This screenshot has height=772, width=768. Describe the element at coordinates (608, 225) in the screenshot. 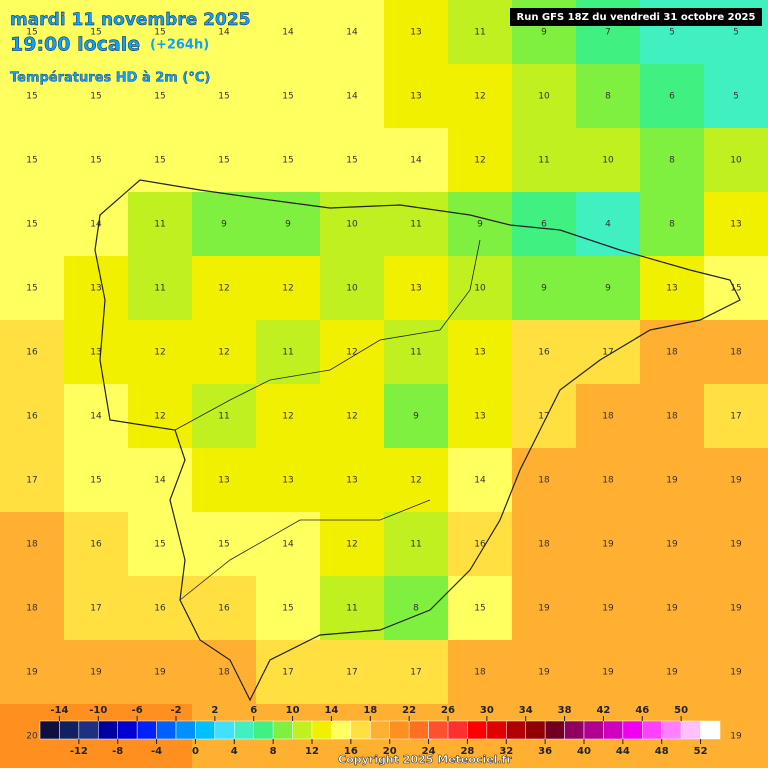

I see `temperature-value: 4` at that location.